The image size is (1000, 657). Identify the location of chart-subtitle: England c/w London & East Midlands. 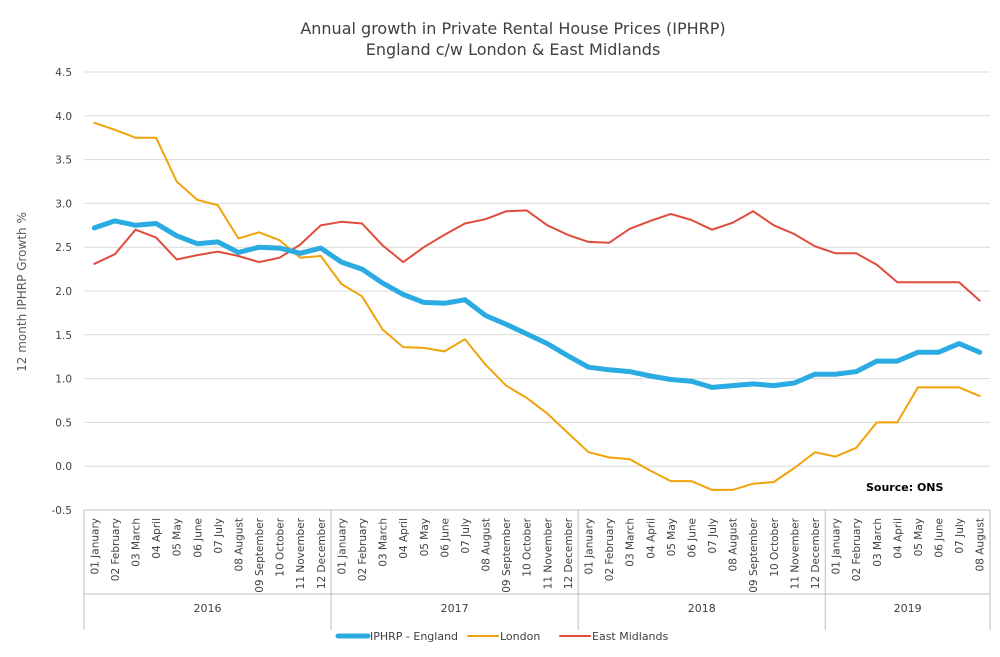
(513, 49).